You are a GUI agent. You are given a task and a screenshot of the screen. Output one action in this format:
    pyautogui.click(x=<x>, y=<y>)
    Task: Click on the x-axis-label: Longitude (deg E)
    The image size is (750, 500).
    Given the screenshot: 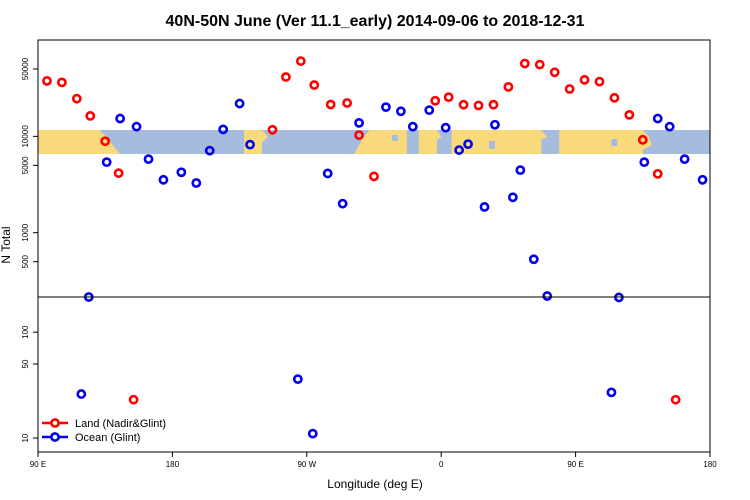 What is the action you would take?
    pyautogui.click(x=374, y=484)
    